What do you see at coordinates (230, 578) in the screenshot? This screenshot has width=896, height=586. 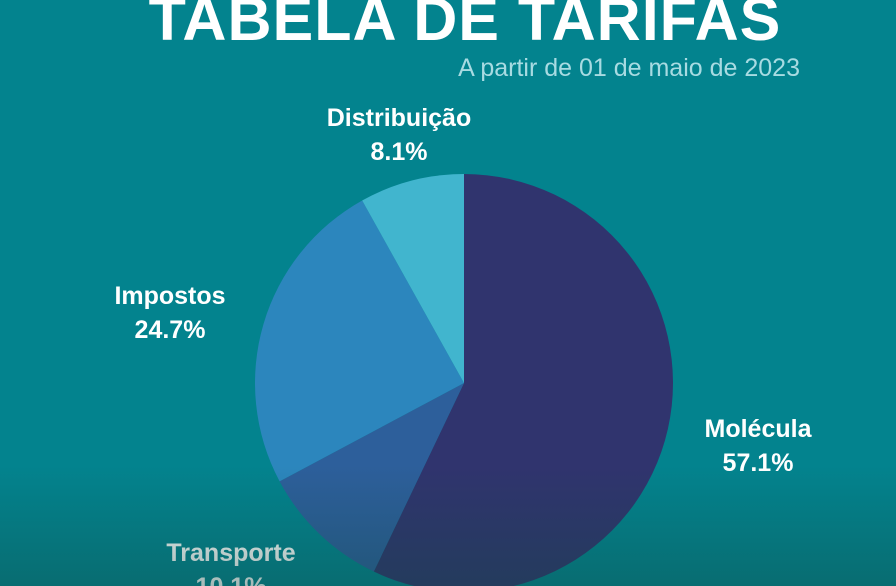 I see `slice-label-transporte-value: 10.1%` at bounding box center [230, 578].